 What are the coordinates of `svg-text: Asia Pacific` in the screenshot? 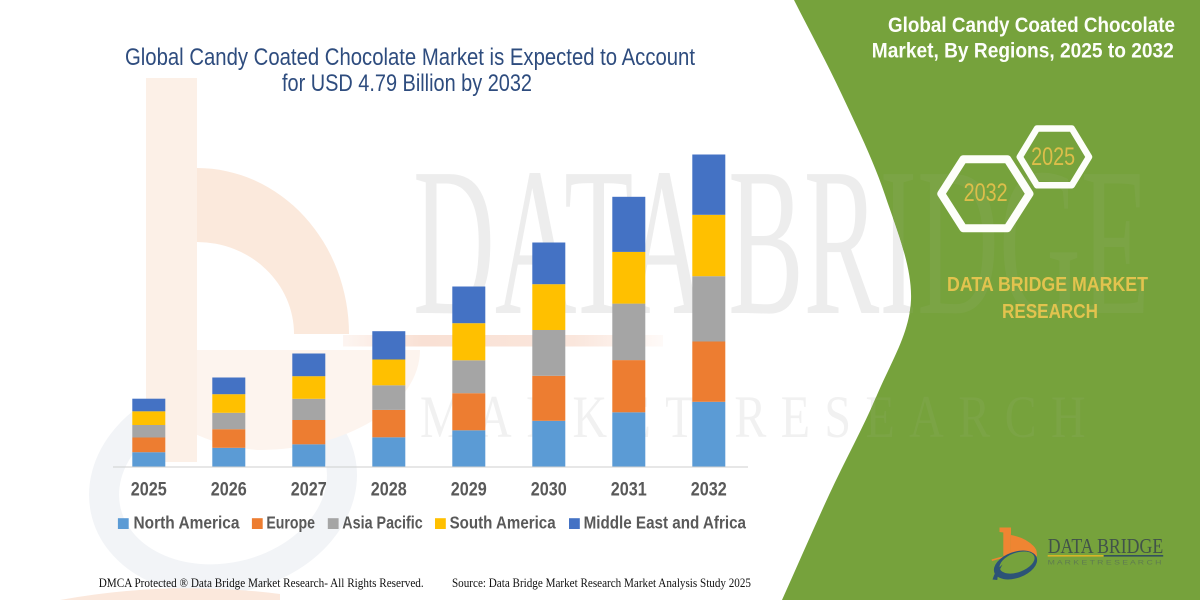 It's located at (382, 523).